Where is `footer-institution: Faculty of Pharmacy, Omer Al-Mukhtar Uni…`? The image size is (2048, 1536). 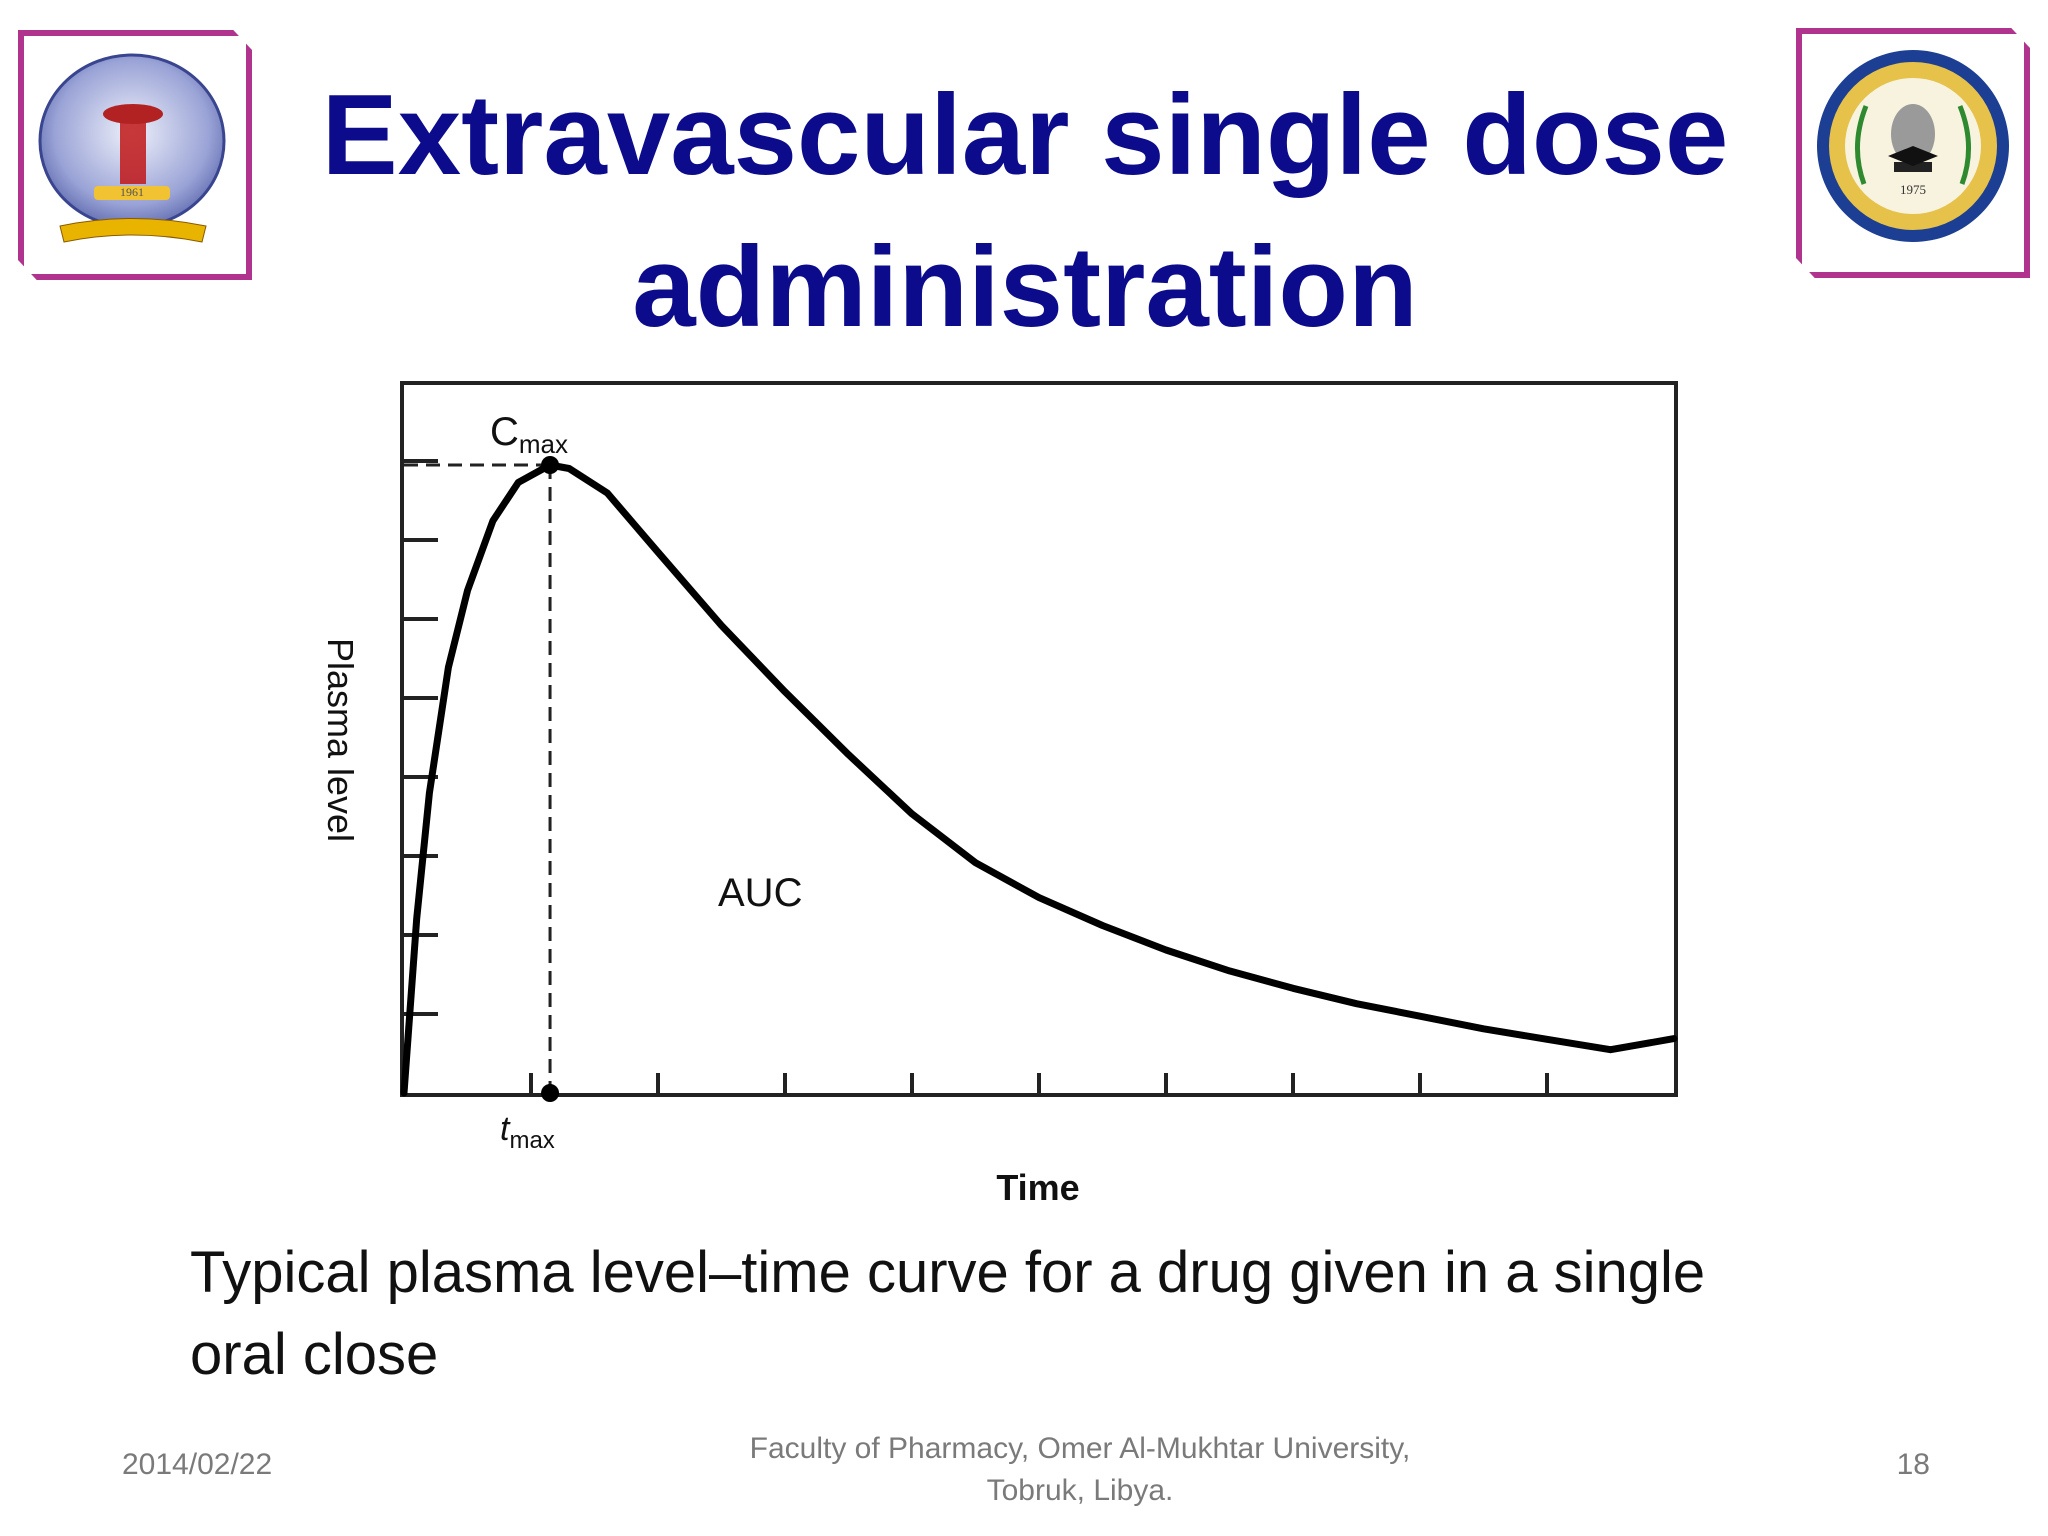
footer-institution: Faculty of Pharmacy, Omer Al-Mukhtar Uni… is located at coordinates (1080, 1470).